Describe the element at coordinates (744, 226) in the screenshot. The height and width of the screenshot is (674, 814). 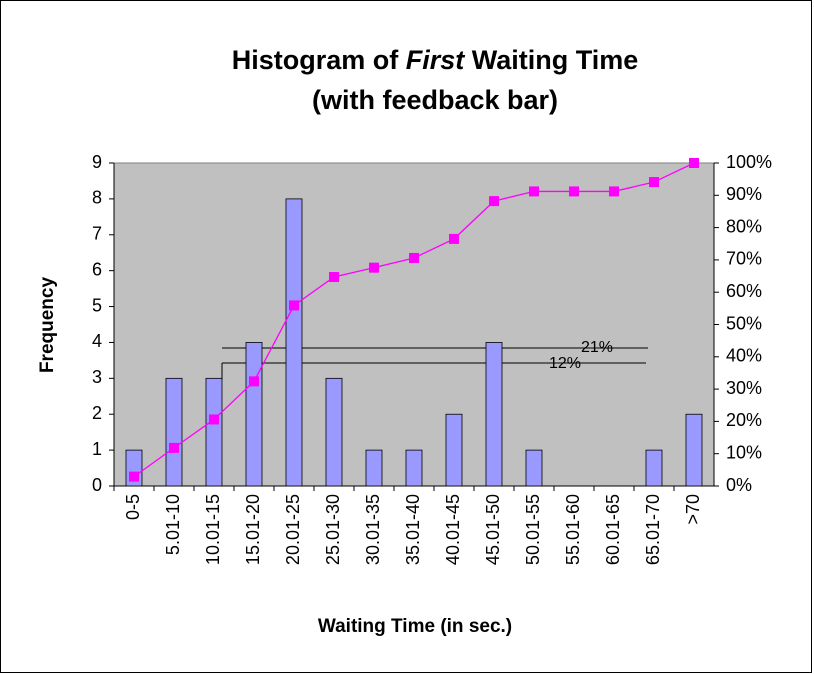
I see `y2-tick-label: 80%` at that location.